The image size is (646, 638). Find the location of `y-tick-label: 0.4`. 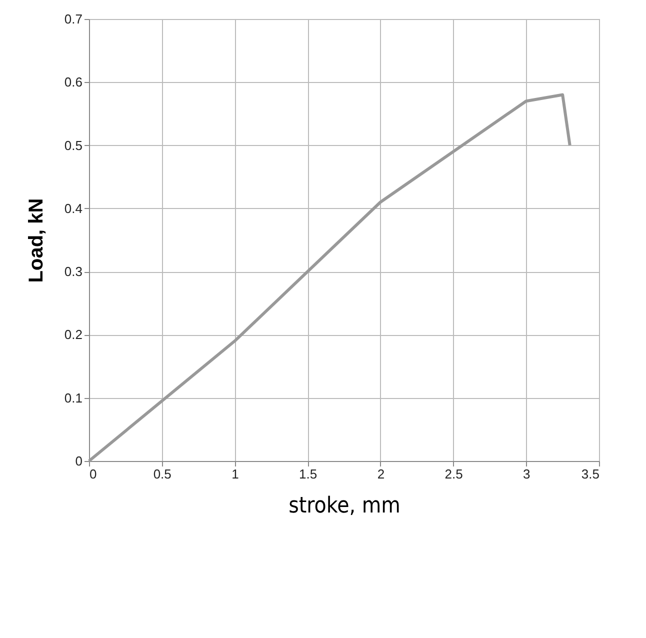

y-tick-label: 0.4 is located at coordinates (73, 208).